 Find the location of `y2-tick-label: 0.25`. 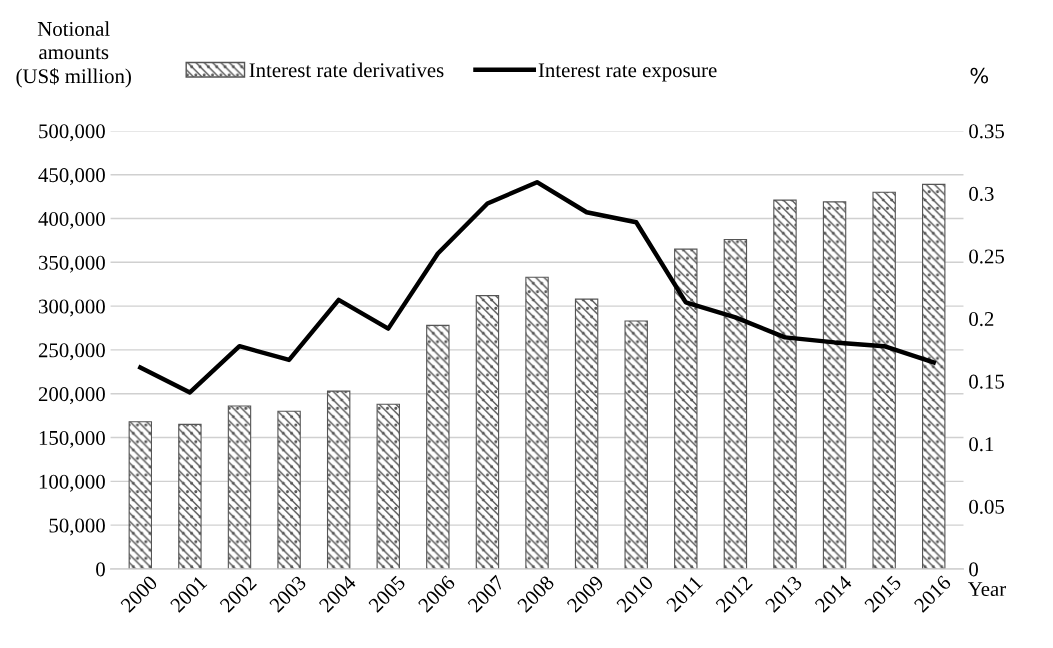

y2-tick-label: 0.25 is located at coordinates (986, 256).